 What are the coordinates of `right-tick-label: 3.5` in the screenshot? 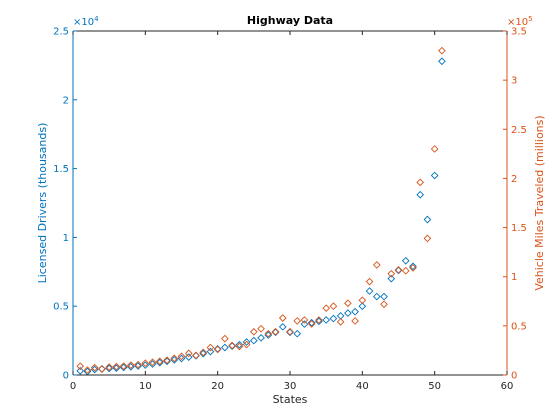 It's located at (519, 32).